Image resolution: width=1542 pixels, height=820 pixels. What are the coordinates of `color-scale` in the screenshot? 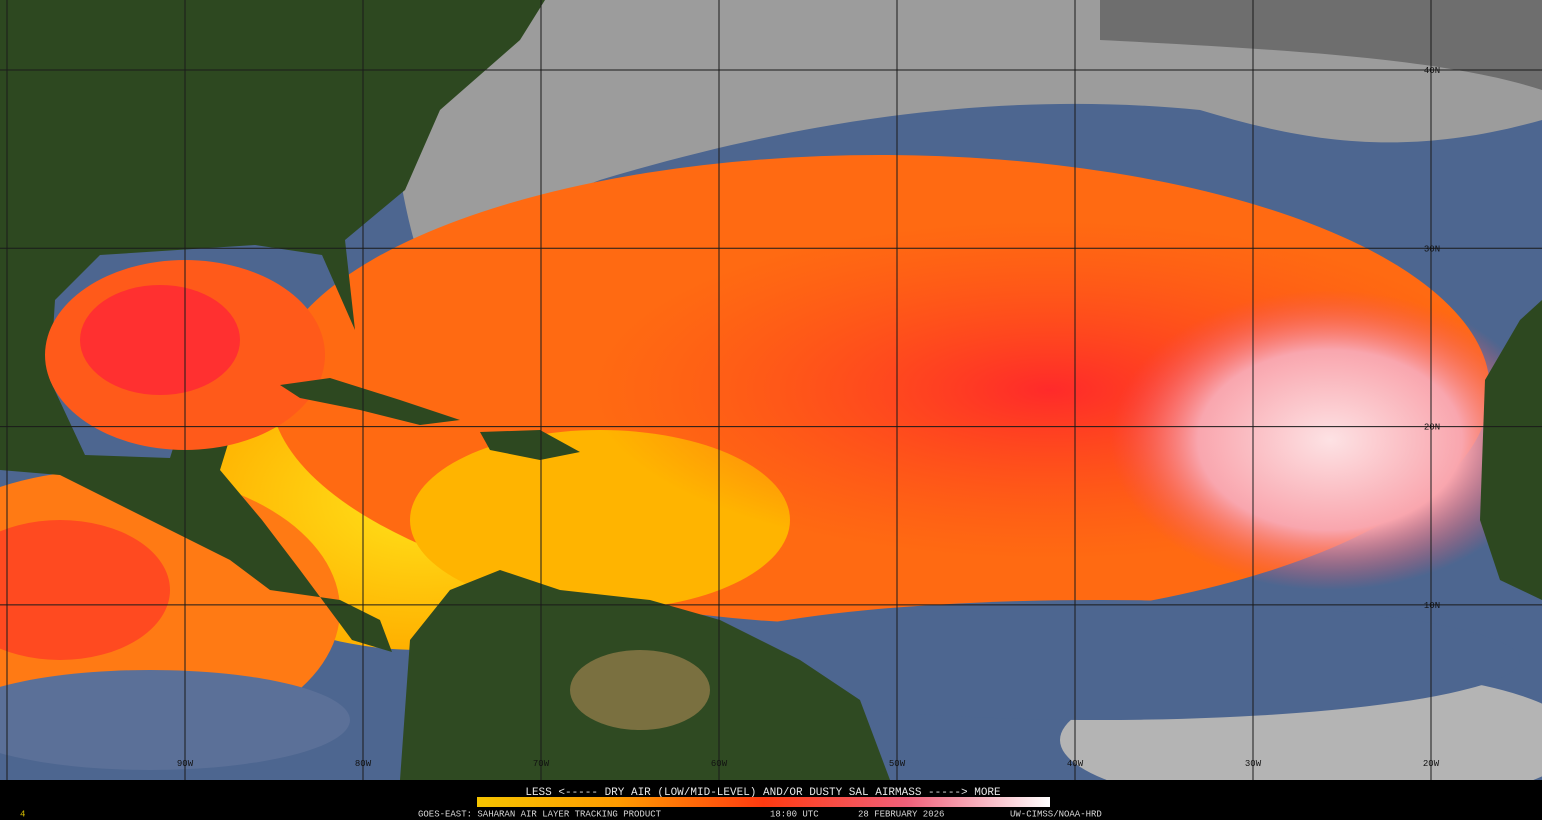 It's located at (763, 802).